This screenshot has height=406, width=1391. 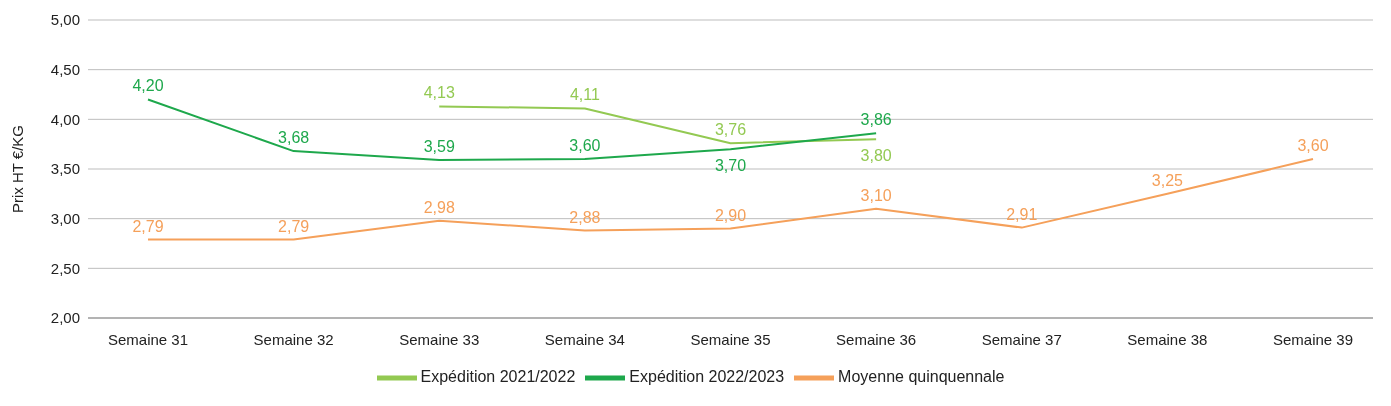 I want to click on data-label: 3,59, so click(x=439, y=147).